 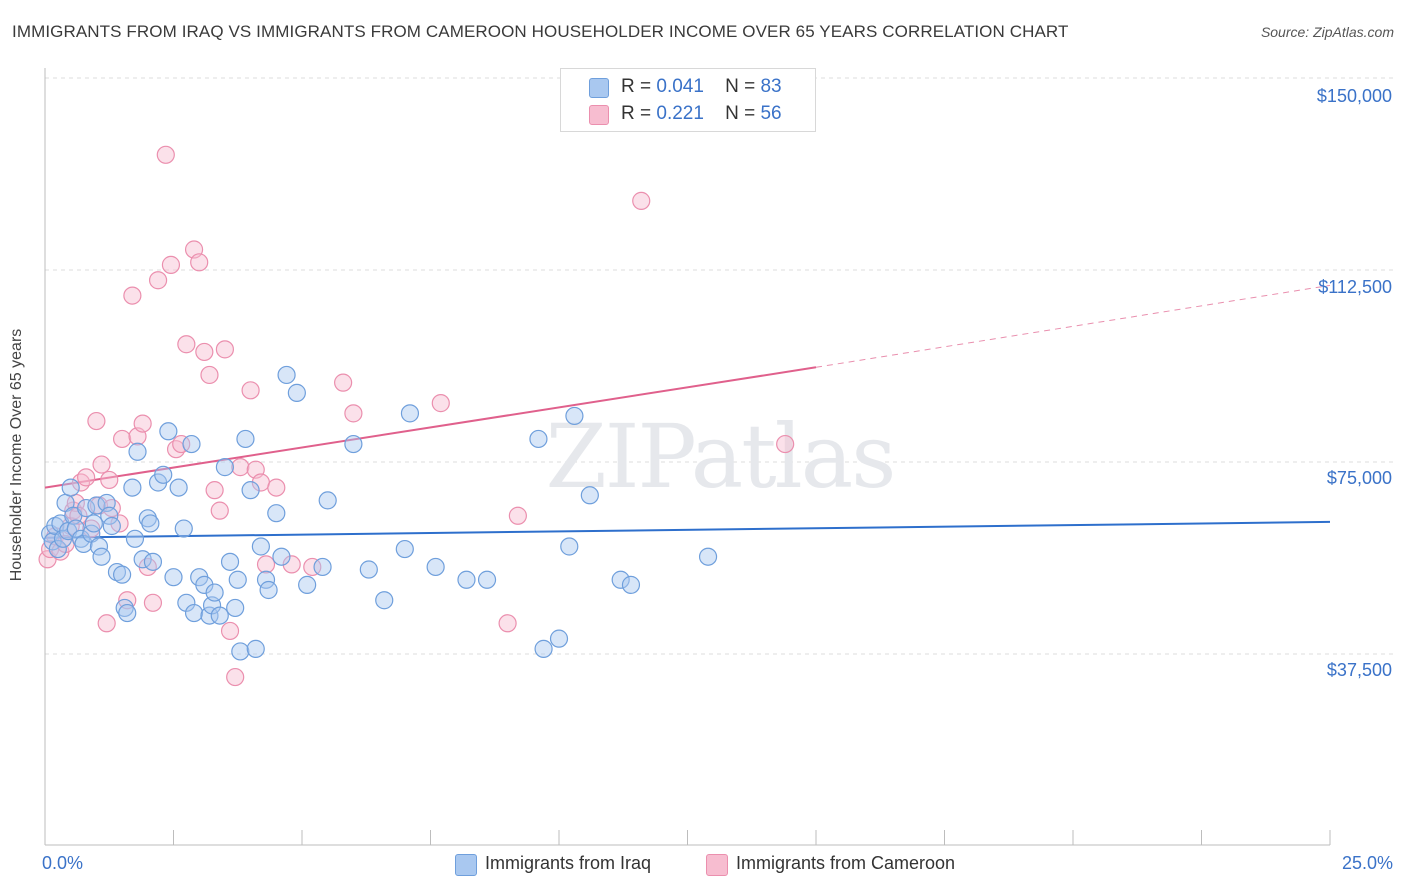 What do you see at coordinates (16, 455) in the screenshot?
I see `y-axis-label: Householder Income Over 65 years` at bounding box center [16, 455].